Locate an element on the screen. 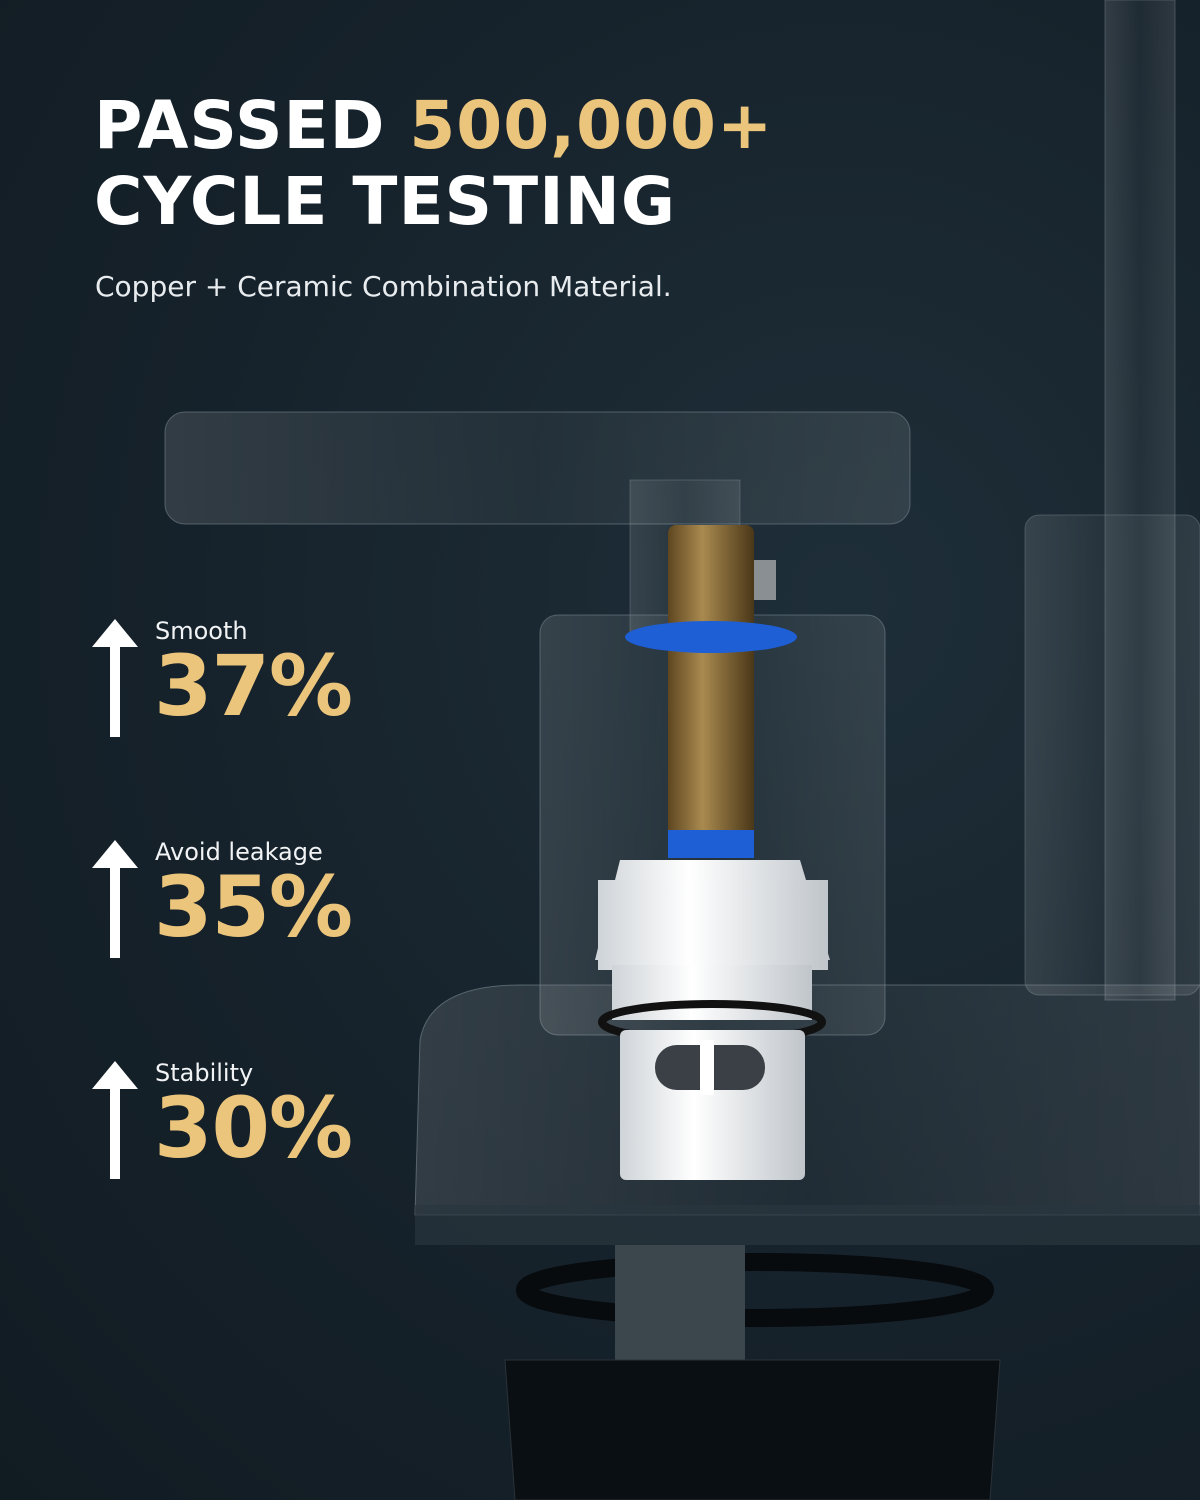 This screenshot has width=1200, height=1500. gasket is located at coordinates (755, 1290).